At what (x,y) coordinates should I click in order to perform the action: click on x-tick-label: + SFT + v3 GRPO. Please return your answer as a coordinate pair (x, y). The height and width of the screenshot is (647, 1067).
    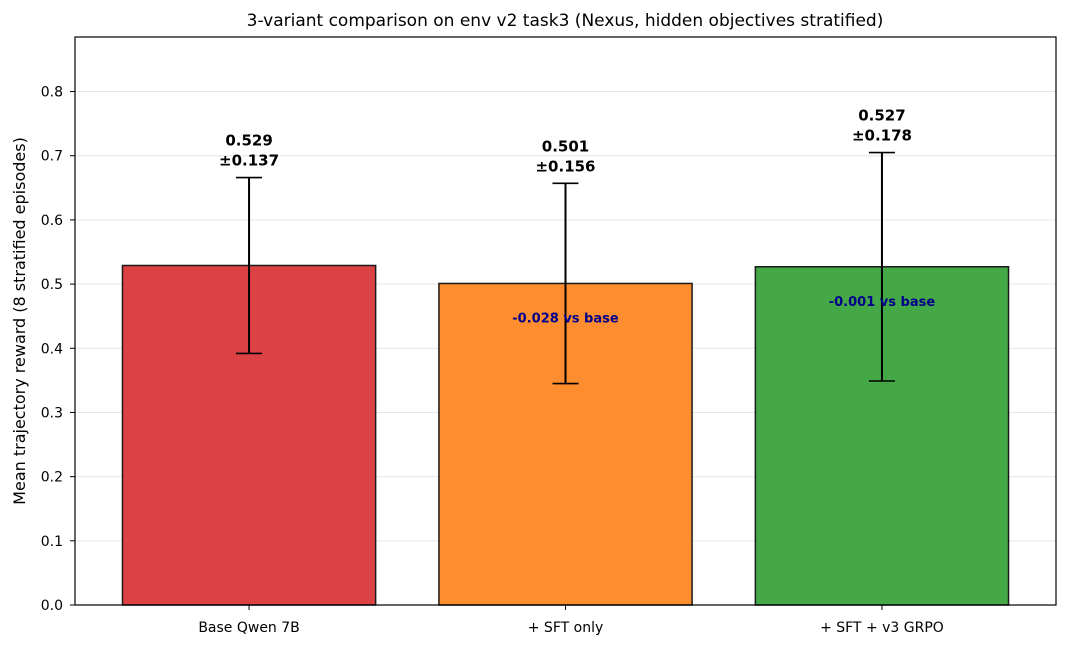
    Looking at the image, I should click on (882, 628).